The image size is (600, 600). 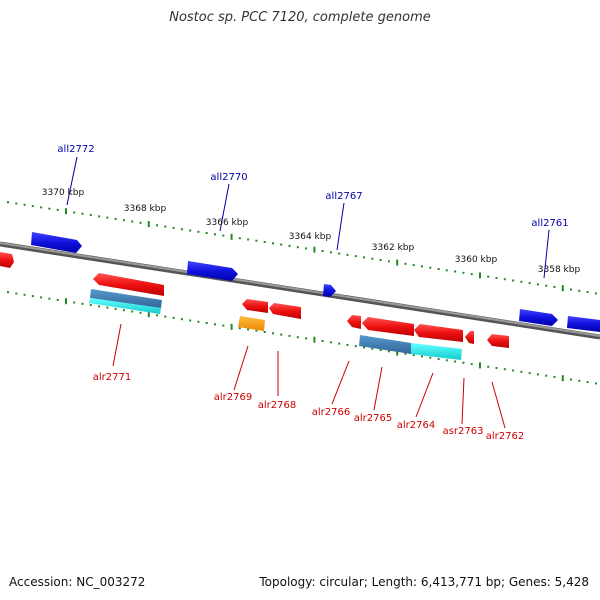 I want to click on gene-label-all2761: all2761, so click(x=549, y=223).